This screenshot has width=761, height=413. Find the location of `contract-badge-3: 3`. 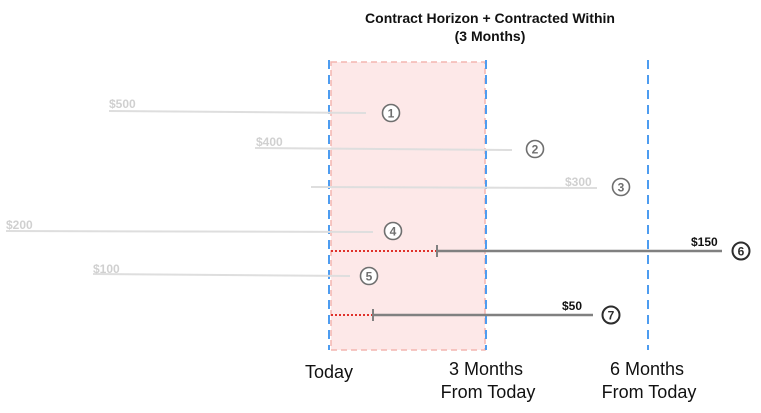

contract-badge-3: 3 is located at coordinates (621, 187).